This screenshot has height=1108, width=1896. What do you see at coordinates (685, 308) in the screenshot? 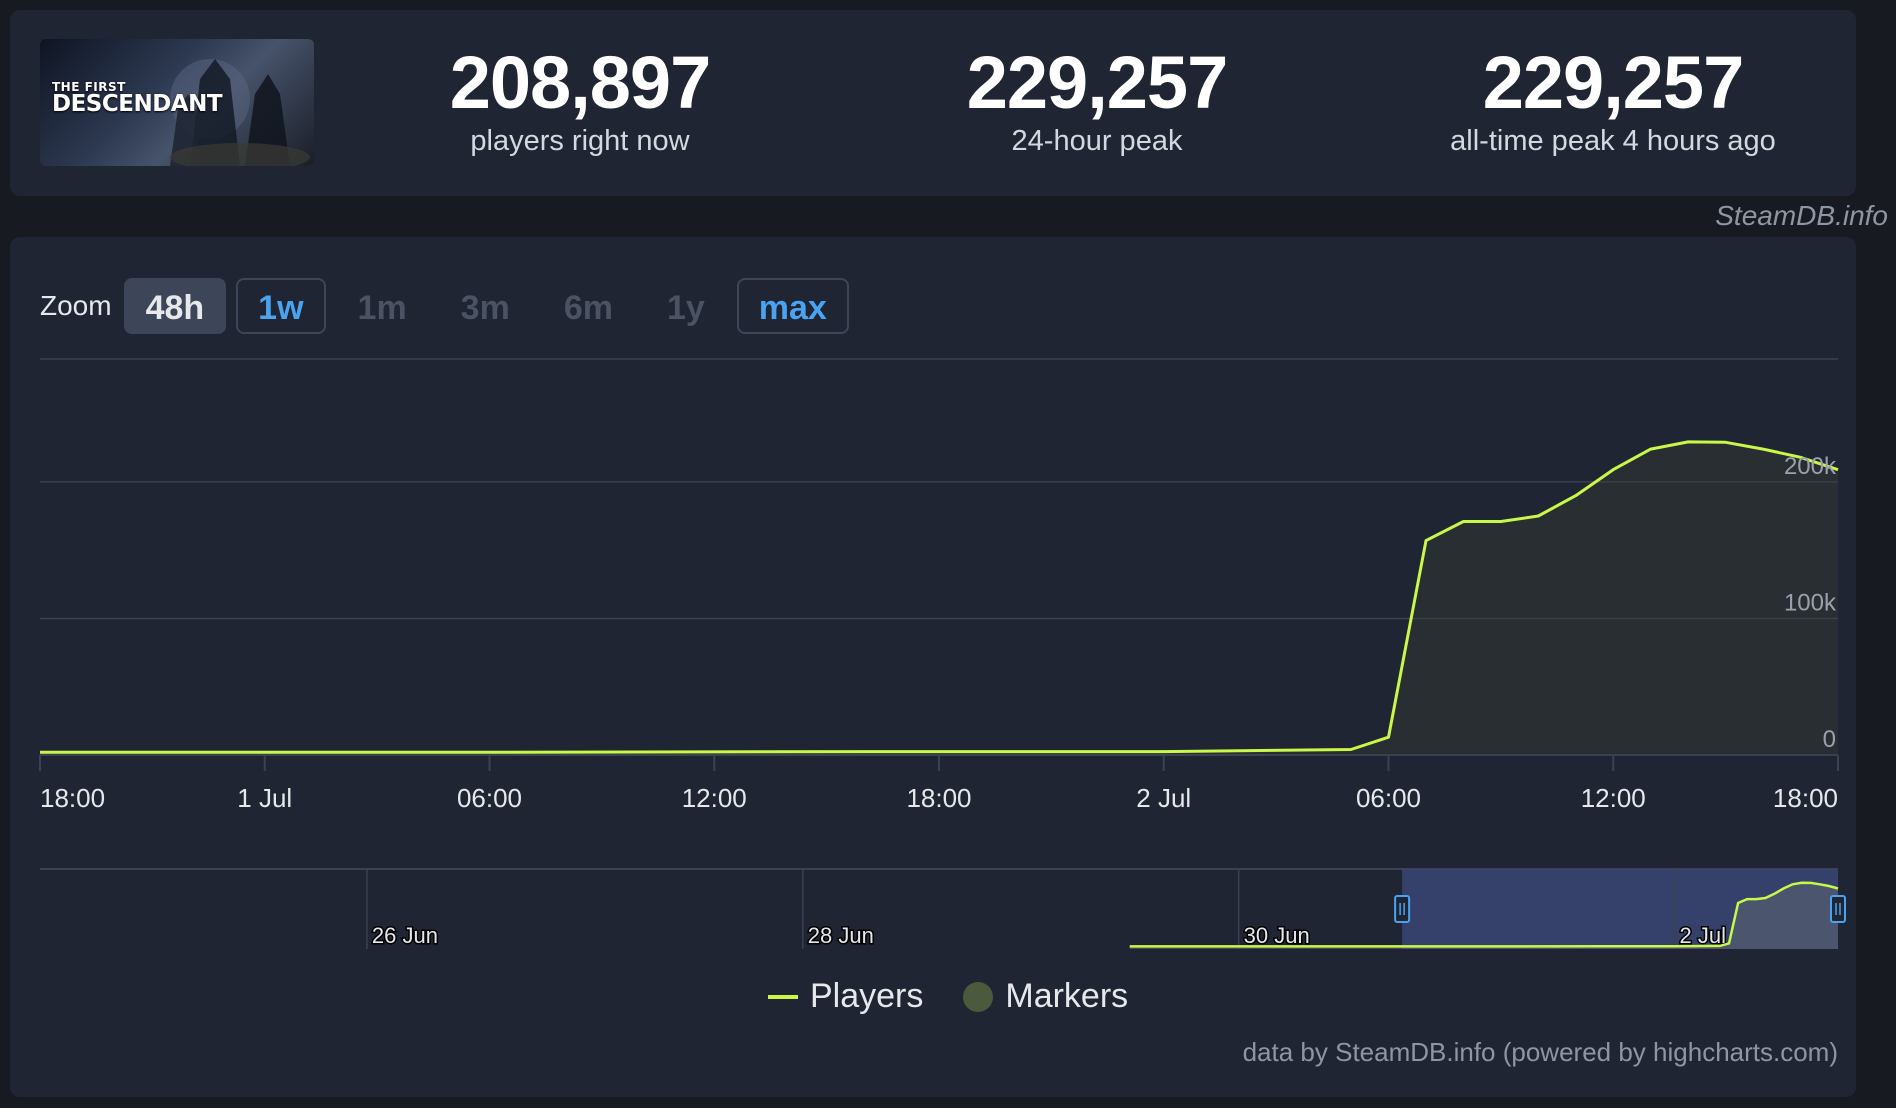
I see `zoom-1y-button: 1y` at bounding box center [685, 308].